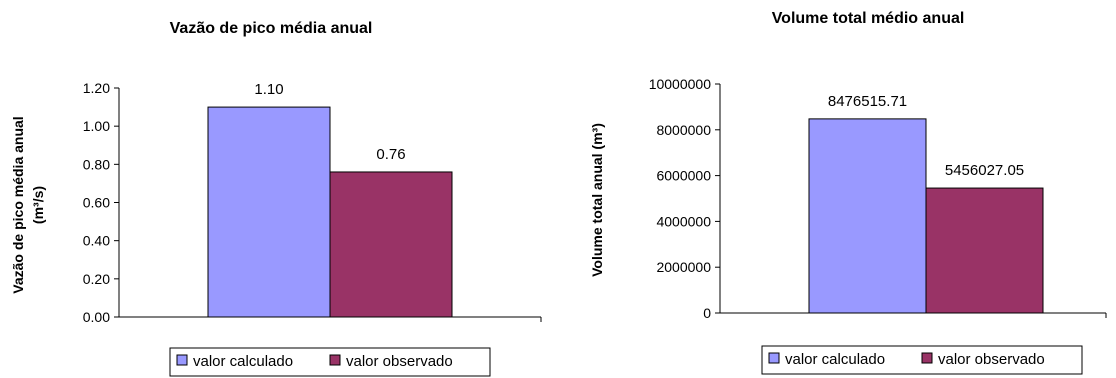 This screenshot has height=378, width=1116. What do you see at coordinates (867, 101) in the screenshot?
I see `data-label: 8476515.71` at bounding box center [867, 101].